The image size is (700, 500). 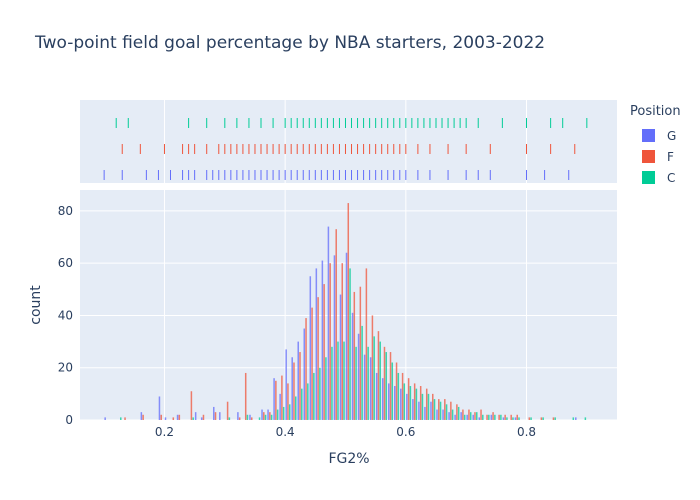 What do you see at coordinates (655, 177) in the screenshot?
I see `legend-item-c: C` at bounding box center [655, 177].